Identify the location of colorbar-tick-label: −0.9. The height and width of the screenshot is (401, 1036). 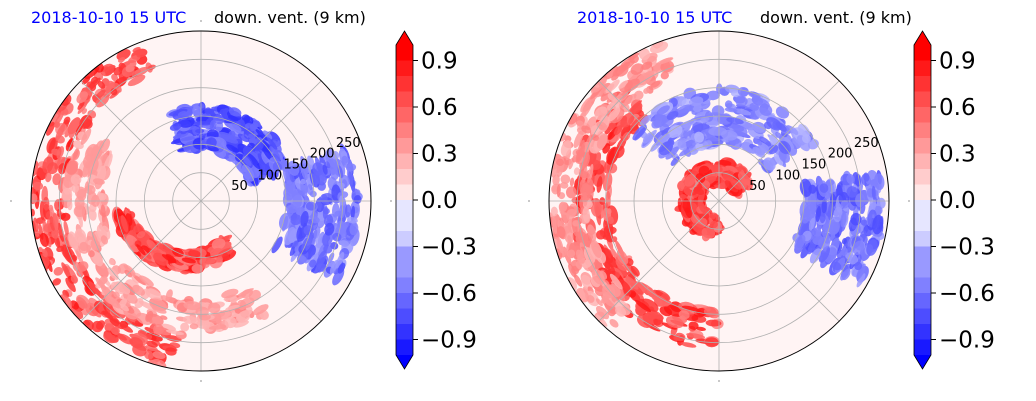
(449, 341).